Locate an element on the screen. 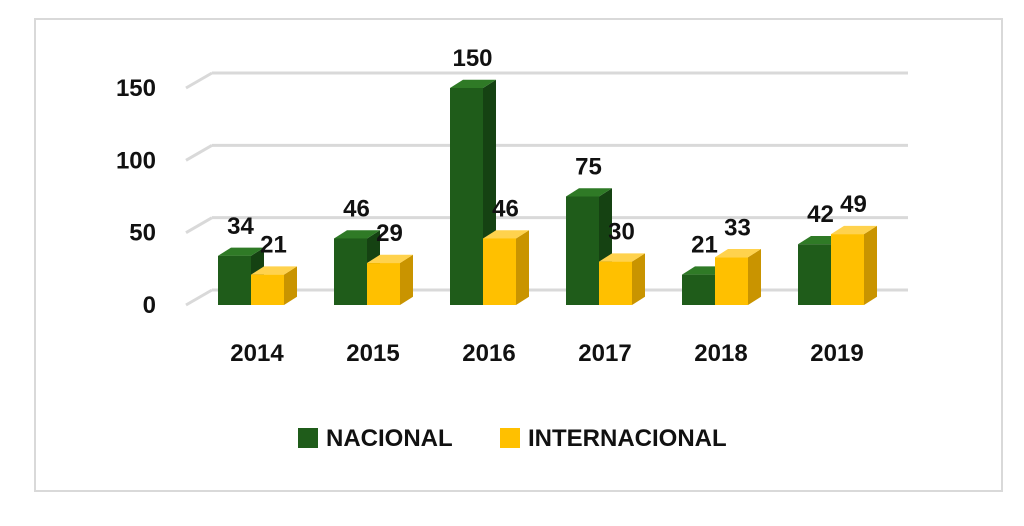 This screenshot has width=1024, height=526. data-label: 34 is located at coordinates (240, 226).